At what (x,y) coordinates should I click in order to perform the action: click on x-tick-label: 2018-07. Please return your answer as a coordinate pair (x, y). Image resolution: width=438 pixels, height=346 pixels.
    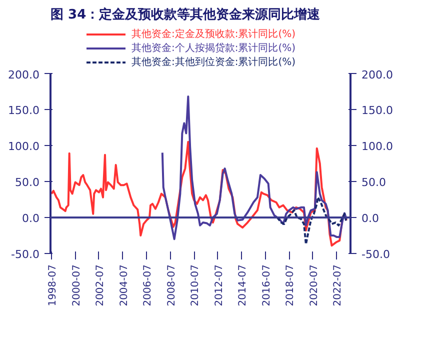
    Looking at the image, I should click on (290, 285).